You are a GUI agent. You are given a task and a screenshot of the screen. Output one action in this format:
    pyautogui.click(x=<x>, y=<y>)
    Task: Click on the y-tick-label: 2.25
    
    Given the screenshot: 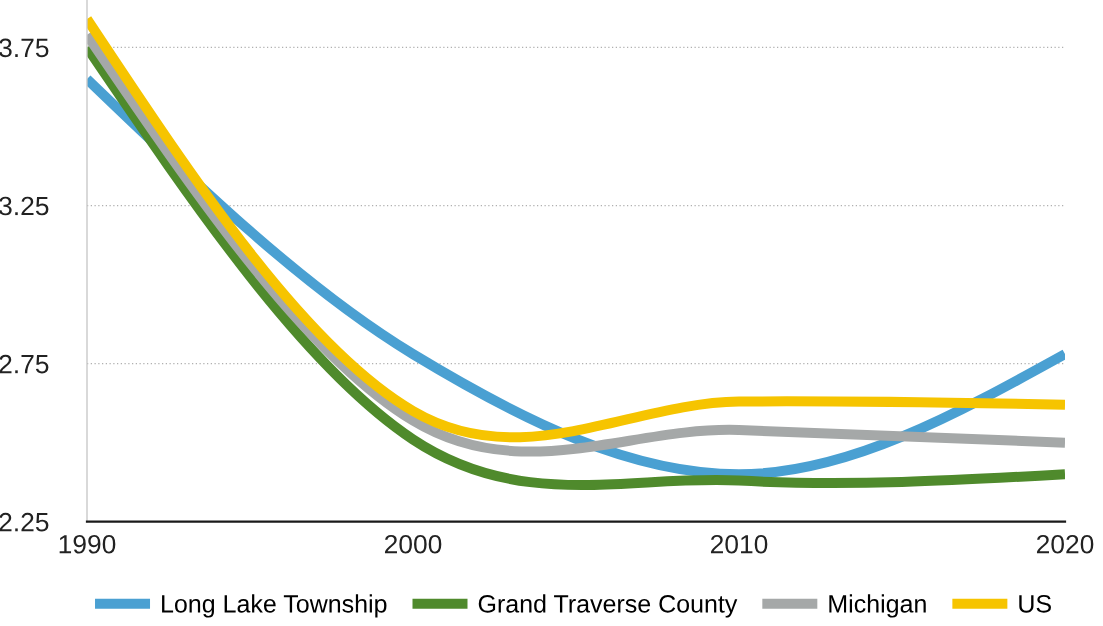 What is the action you would take?
    pyautogui.click(x=24, y=522)
    